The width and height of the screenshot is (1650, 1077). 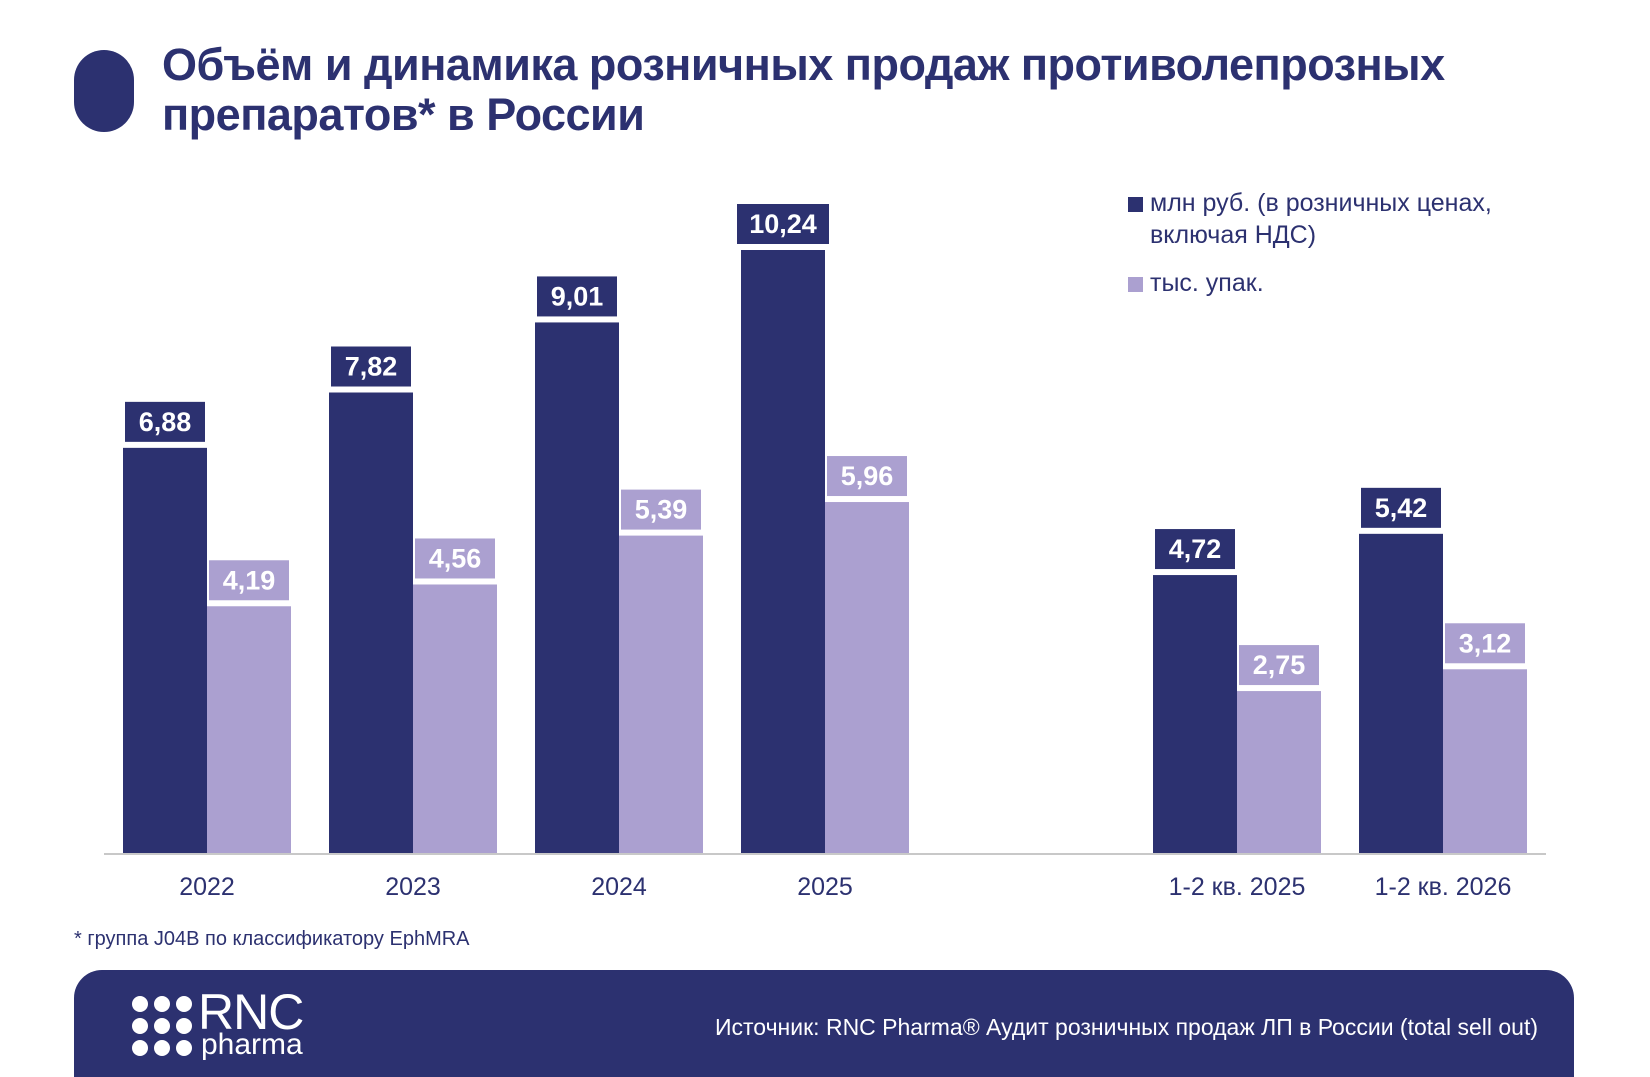 I want to click on legend-item-packs: тыс. упак., so click(x=1338, y=283).